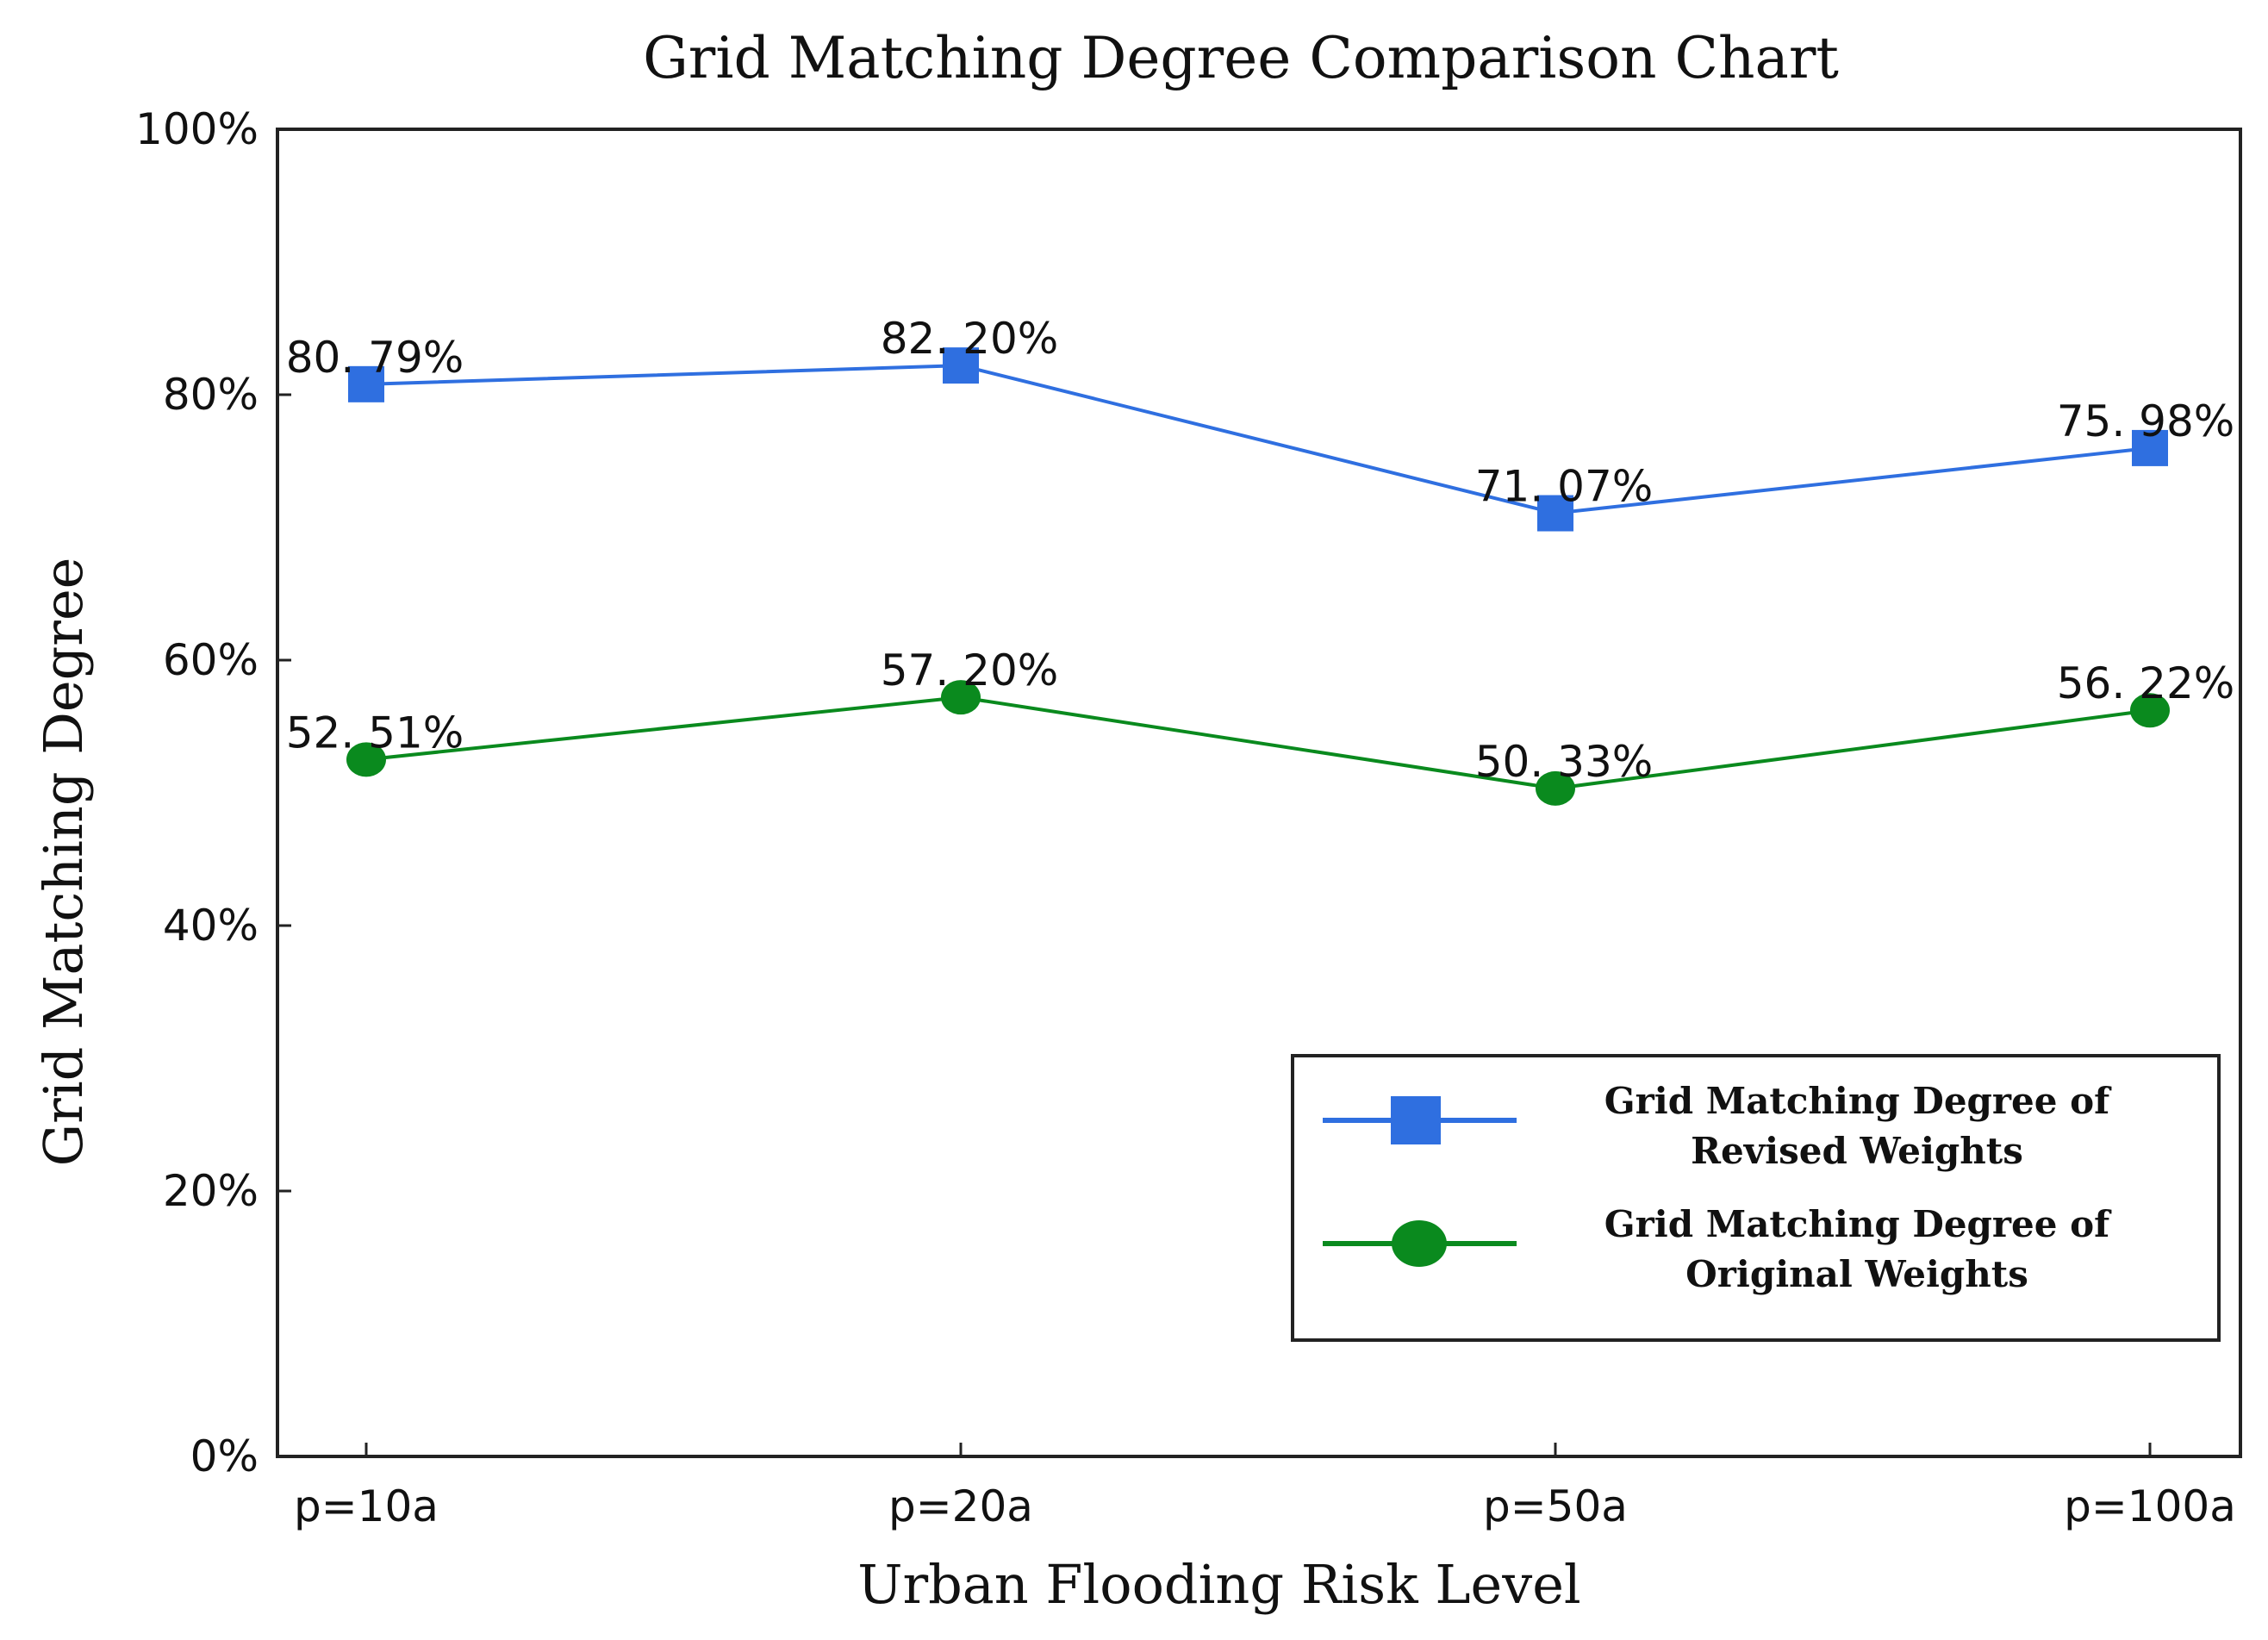  Describe the element at coordinates (1857, 1151) in the screenshot. I see `legend-label: Revised Weights` at that location.